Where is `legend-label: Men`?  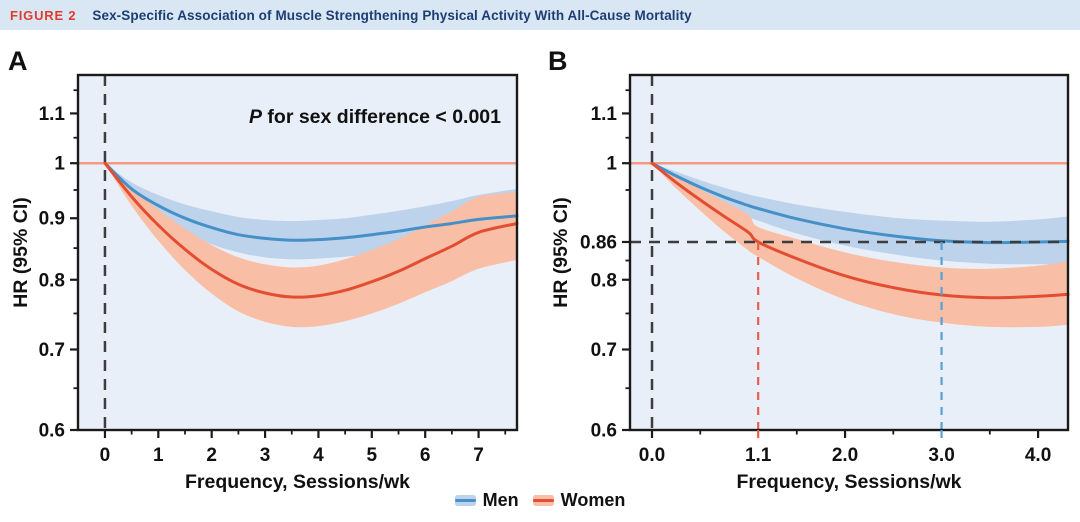 legend-label: Men is located at coordinates (500, 500).